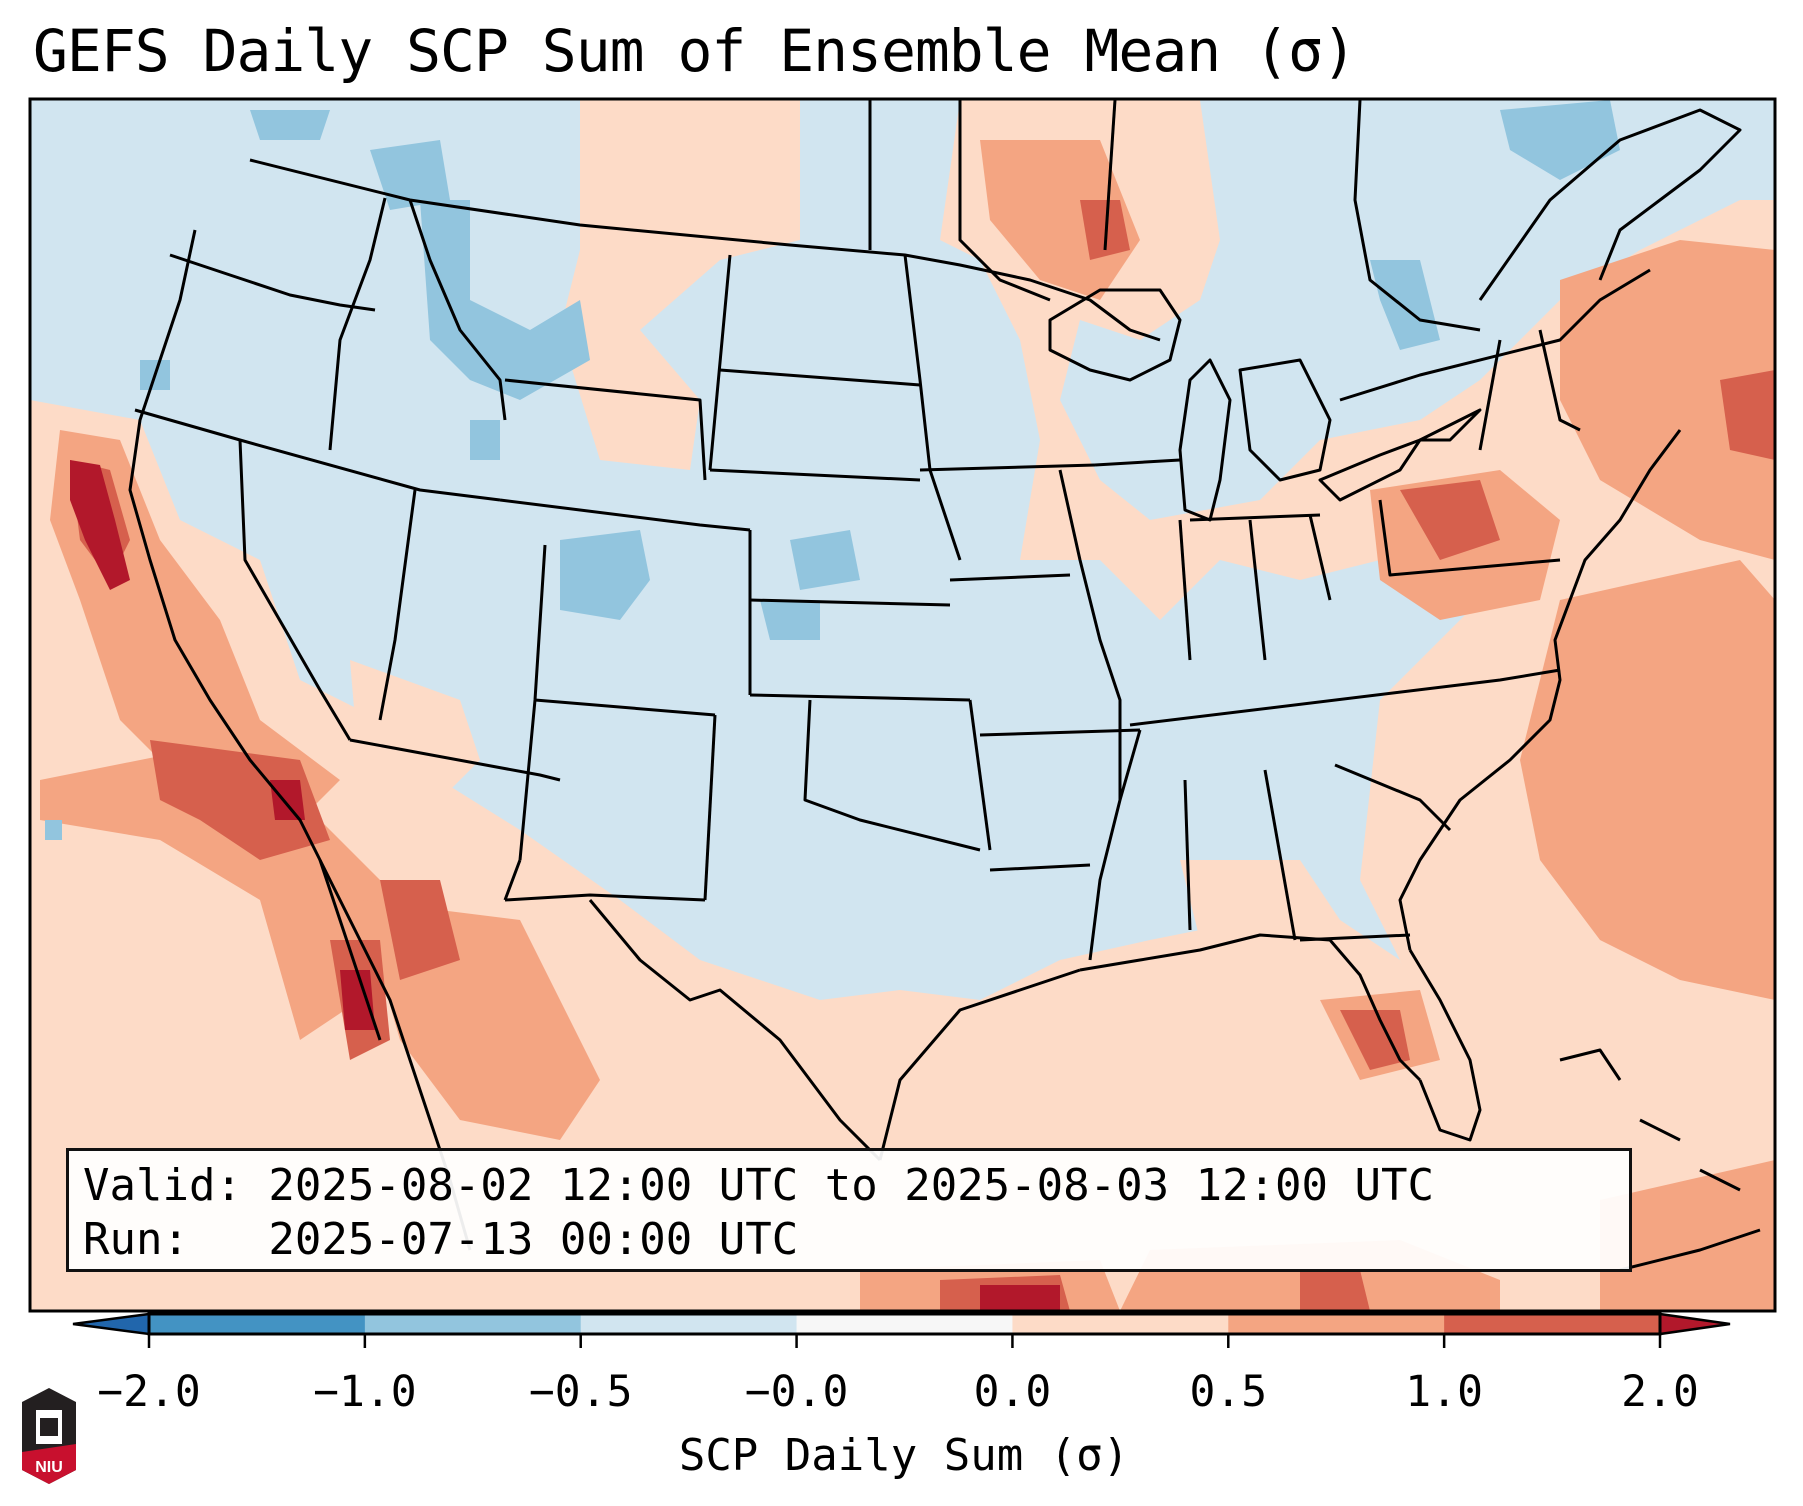 This screenshot has width=1803, height=1506. Describe the element at coordinates (441, 1239) in the screenshot. I see `run-time-line: Run: 2025-07-13 00:00 UTC` at that location.